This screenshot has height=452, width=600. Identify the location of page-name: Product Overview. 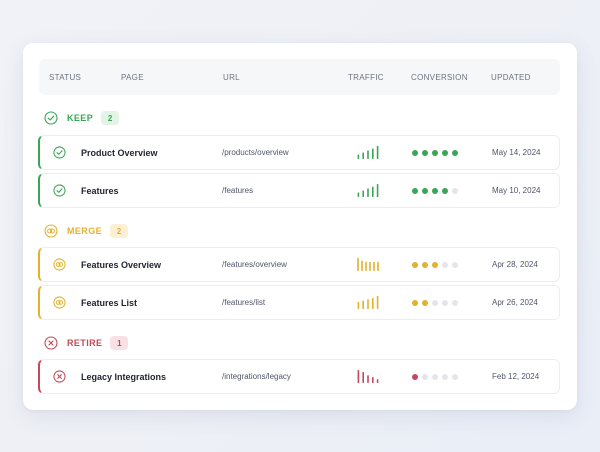
(119, 153).